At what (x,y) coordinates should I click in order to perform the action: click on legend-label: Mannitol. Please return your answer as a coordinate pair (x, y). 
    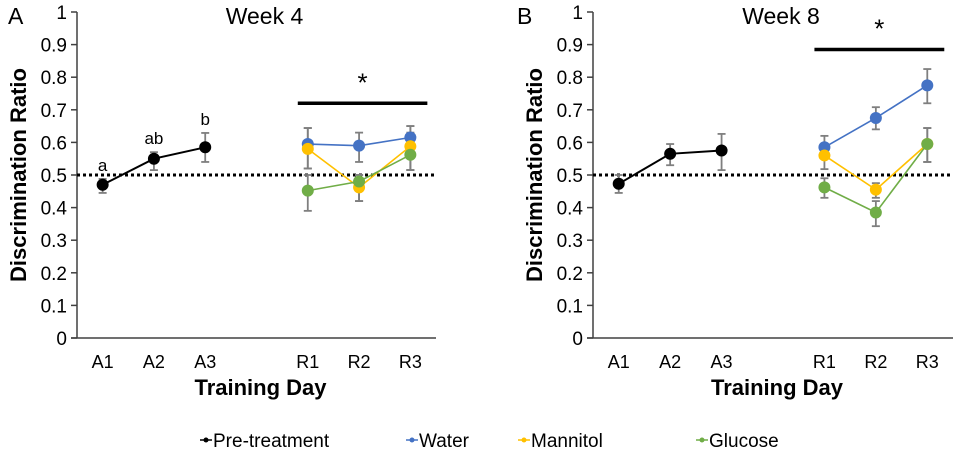
    Looking at the image, I should click on (567, 441).